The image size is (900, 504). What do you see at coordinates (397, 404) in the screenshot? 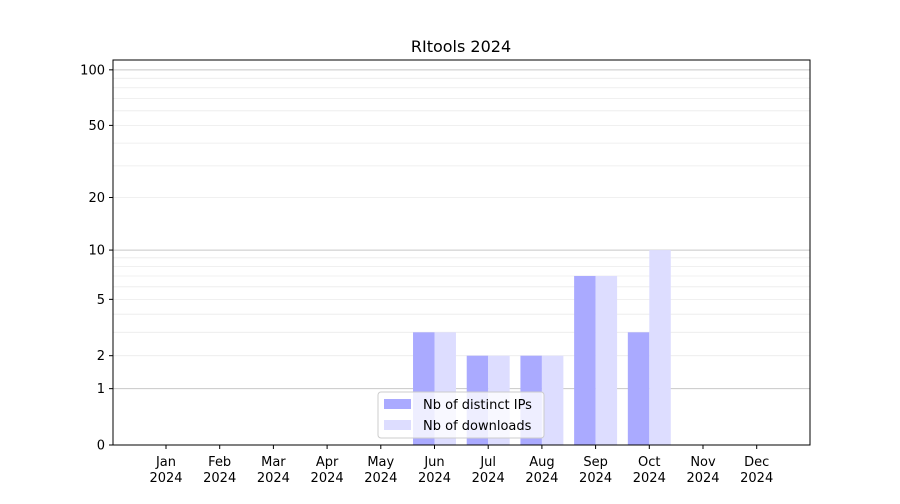
I see `legend-swatch-ips` at bounding box center [397, 404].